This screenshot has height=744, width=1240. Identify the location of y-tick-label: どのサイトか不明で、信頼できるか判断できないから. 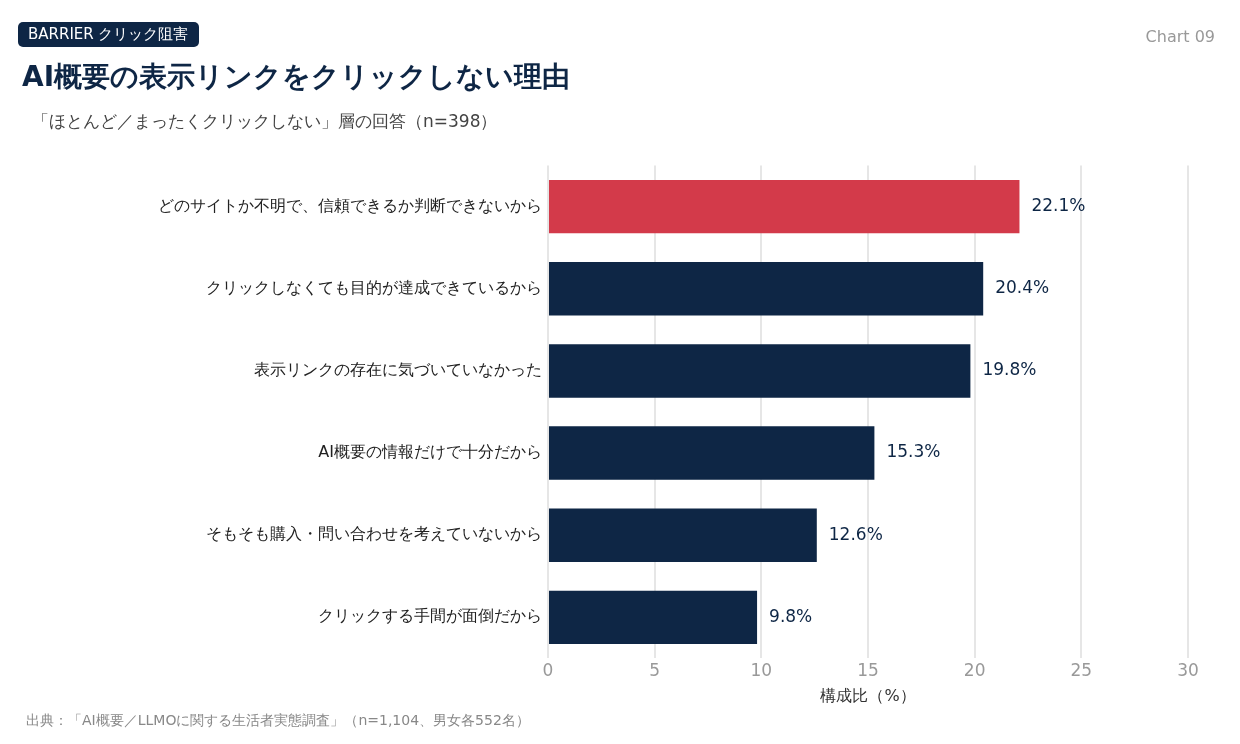
(350, 205).